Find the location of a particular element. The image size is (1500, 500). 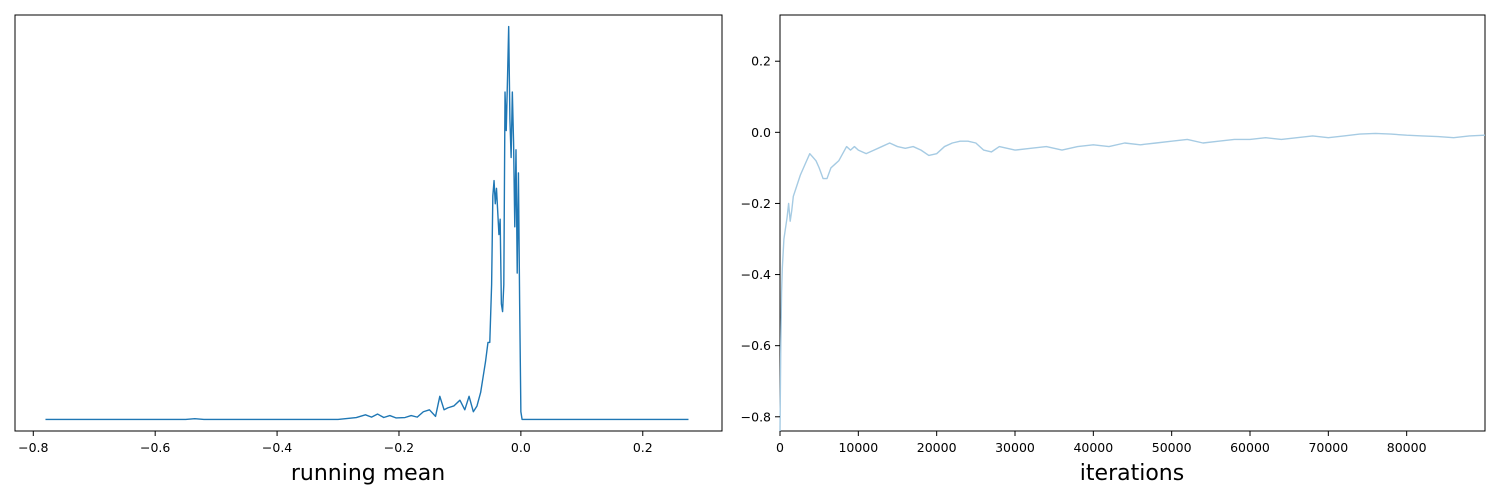

y-tick-label: −0.6 is located at coordinates (756, 345).